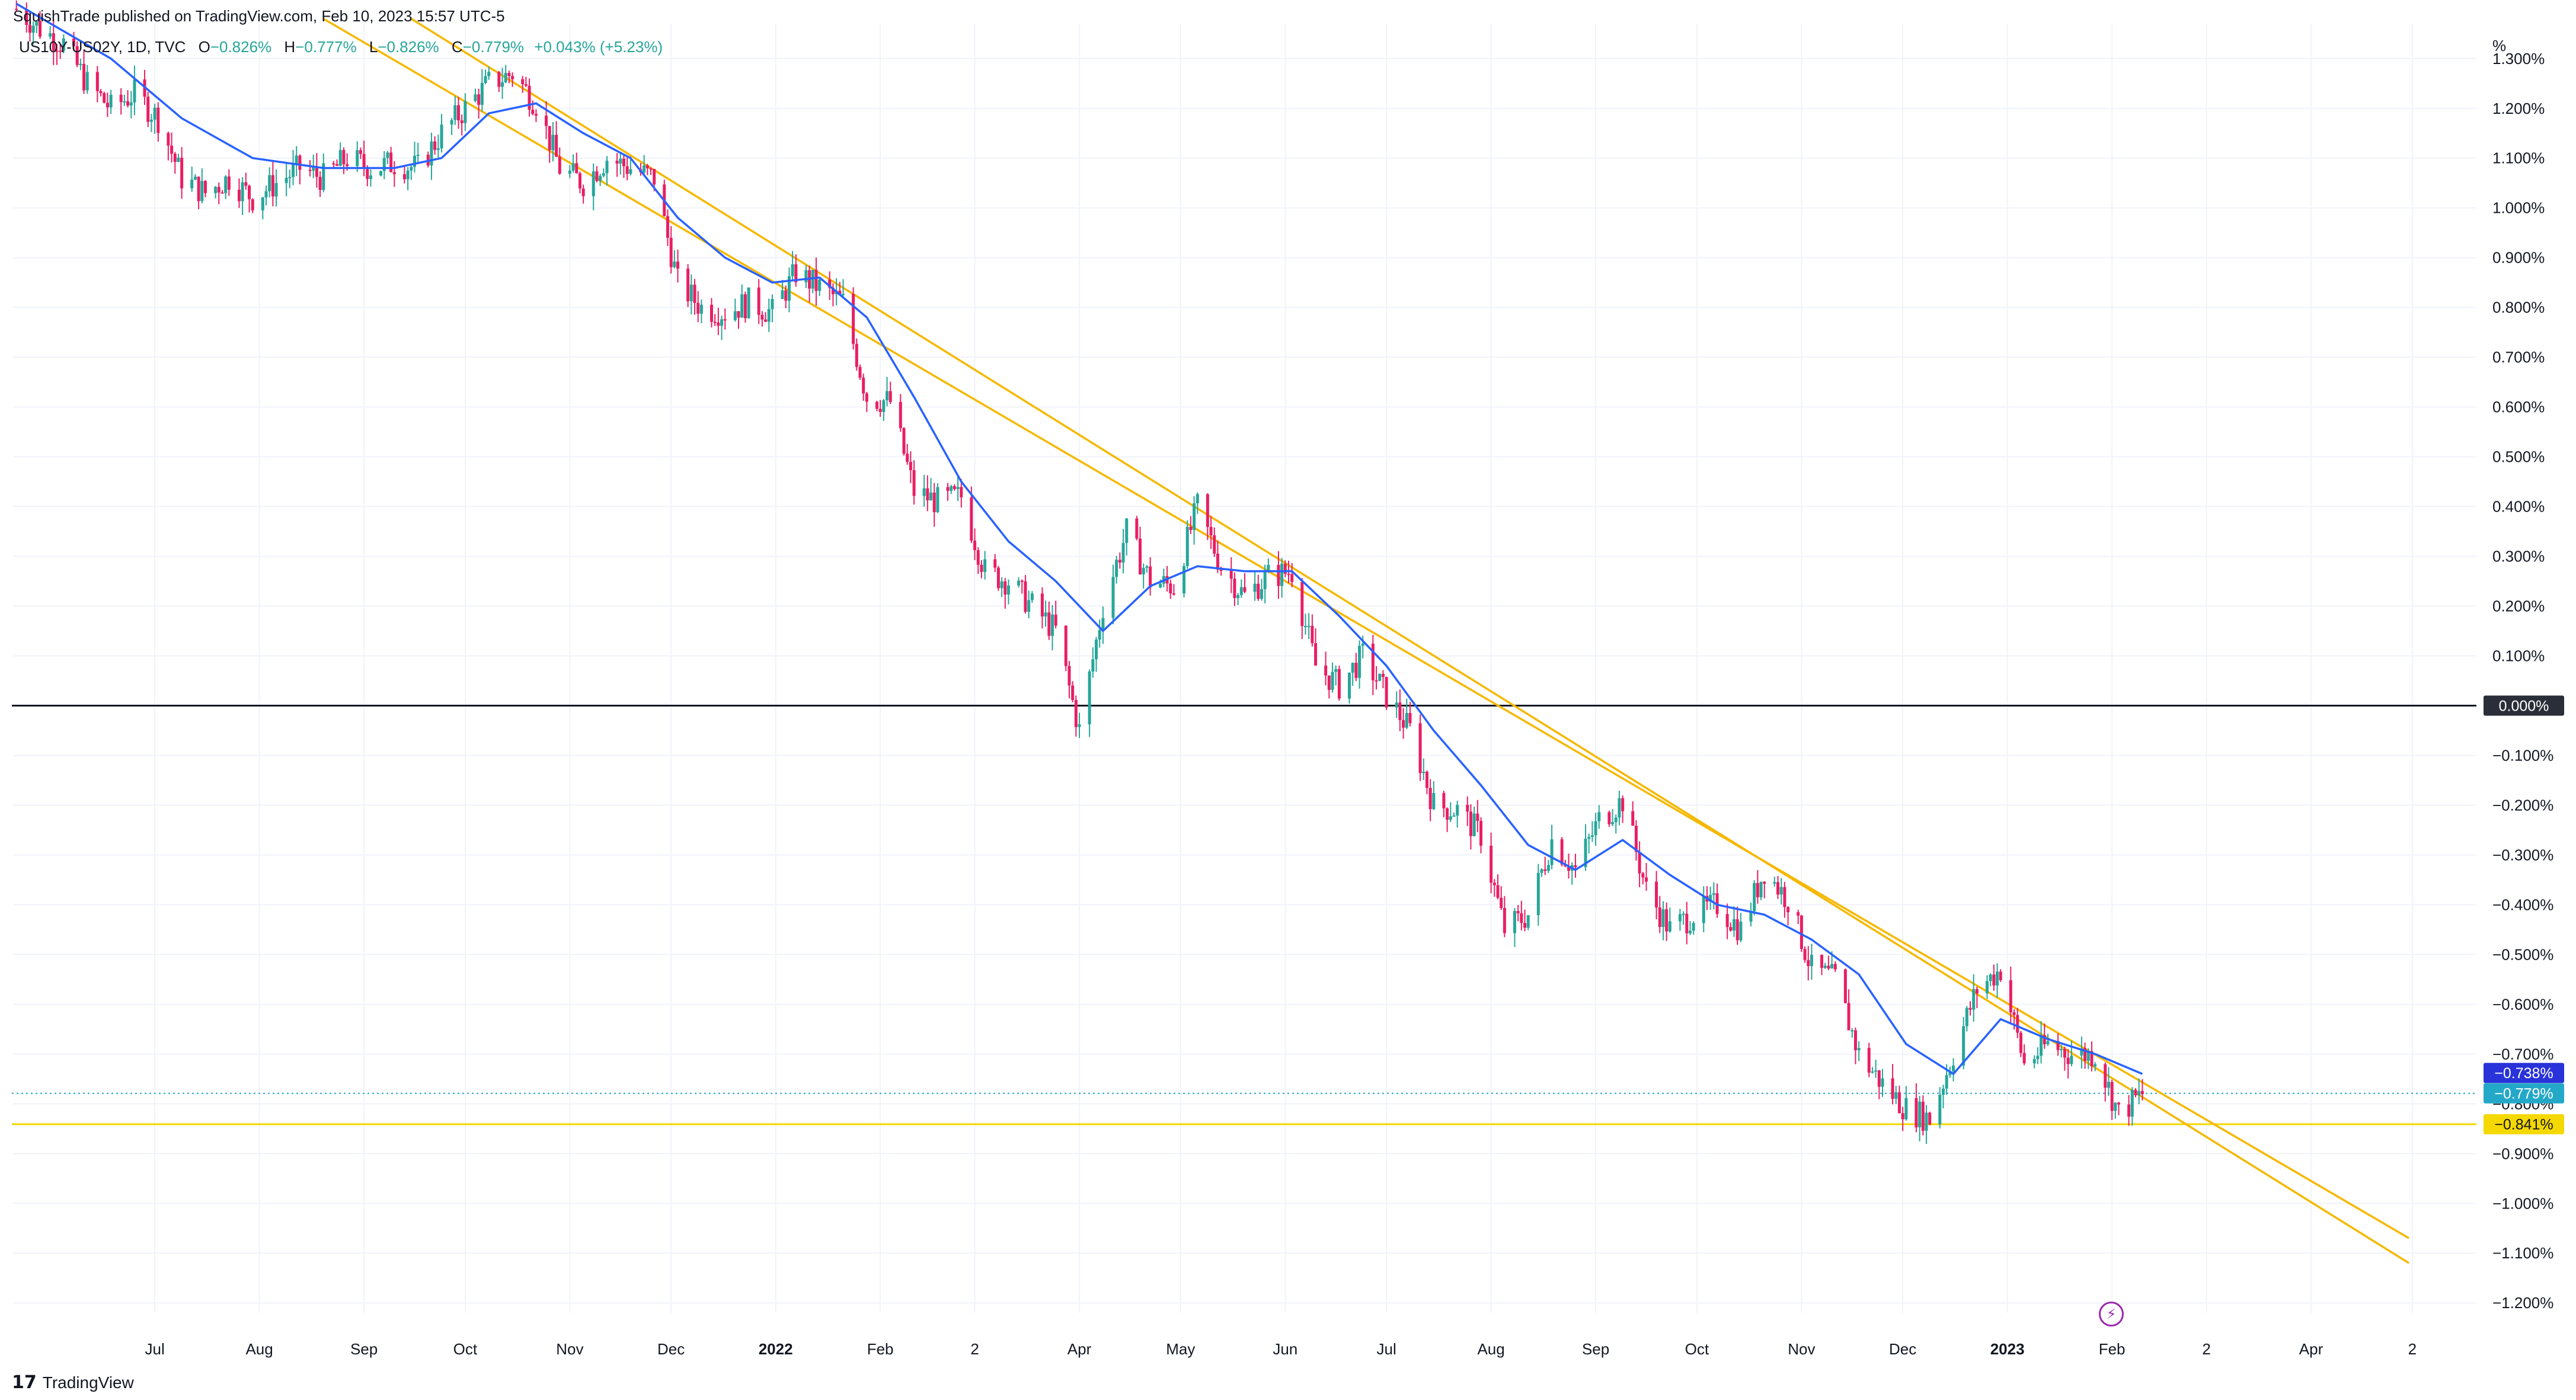  What do you see at coordinates (73, 1382) in the screenshot?
I see `tradingview-footer: 𝟭𝟳 TradingView` at bounding box center [73, 1382].